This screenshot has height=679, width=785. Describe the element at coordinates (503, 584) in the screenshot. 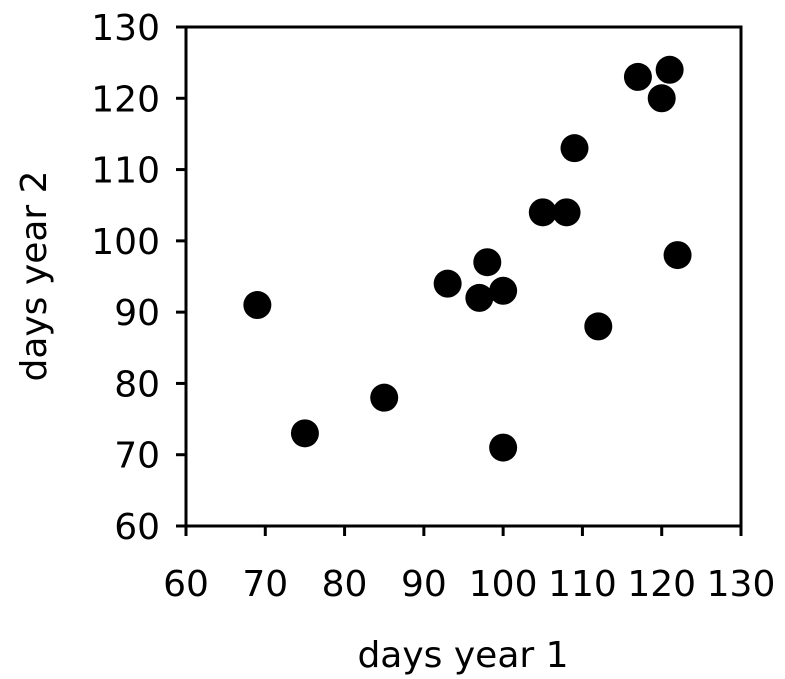

I see `x-tick-label-100: 100` at that location.